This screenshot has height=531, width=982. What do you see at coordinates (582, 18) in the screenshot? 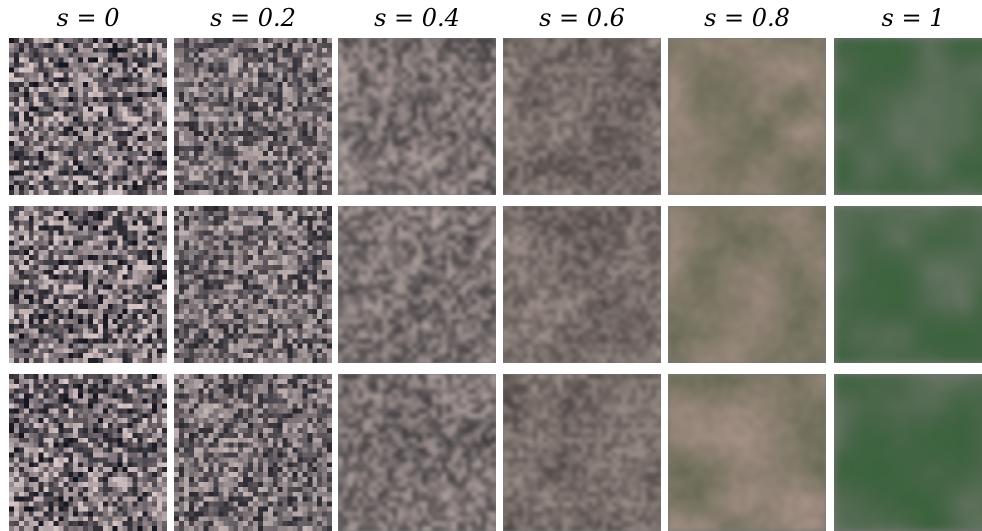
I see `column-title-s06: s = 0.6` at bounding box center [582, 18].